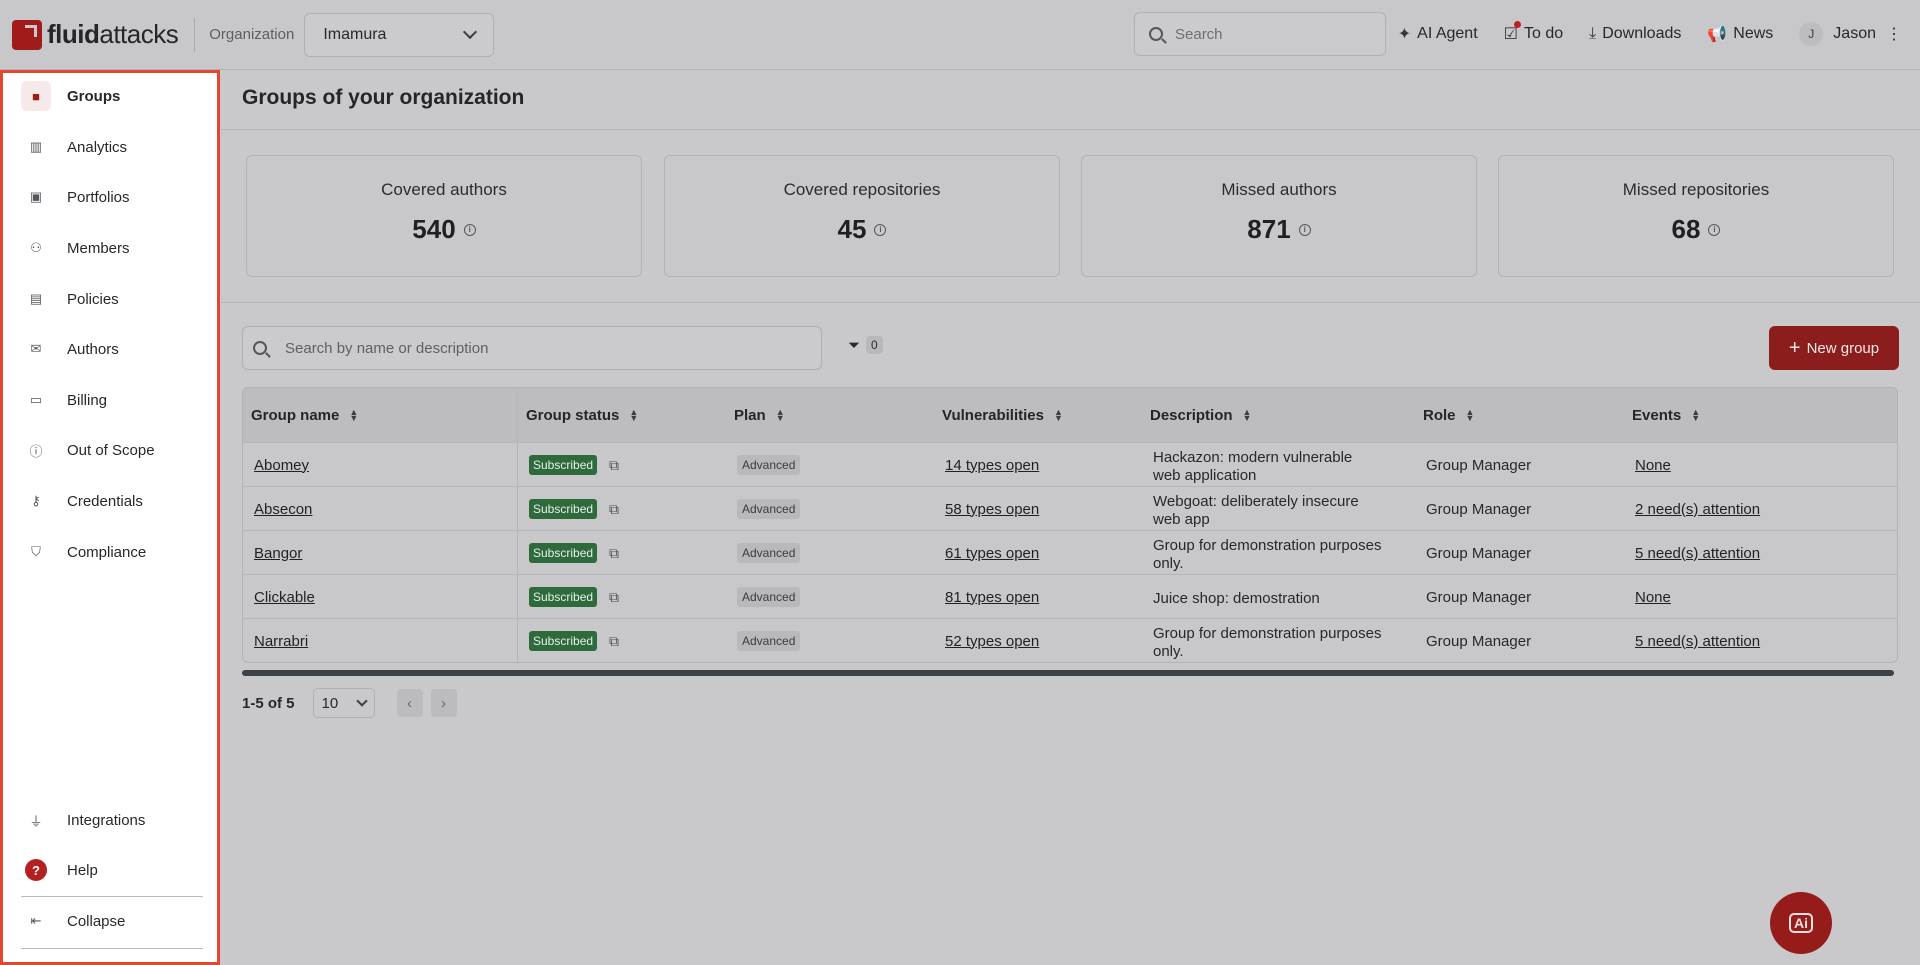 This screenshot has width=1920, height=965. I want to click on sidebar-item-label: Collapse, so click(96, 921).